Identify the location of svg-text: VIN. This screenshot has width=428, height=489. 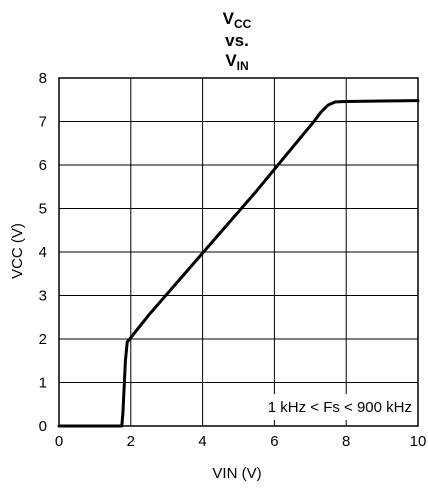
(236, 62).